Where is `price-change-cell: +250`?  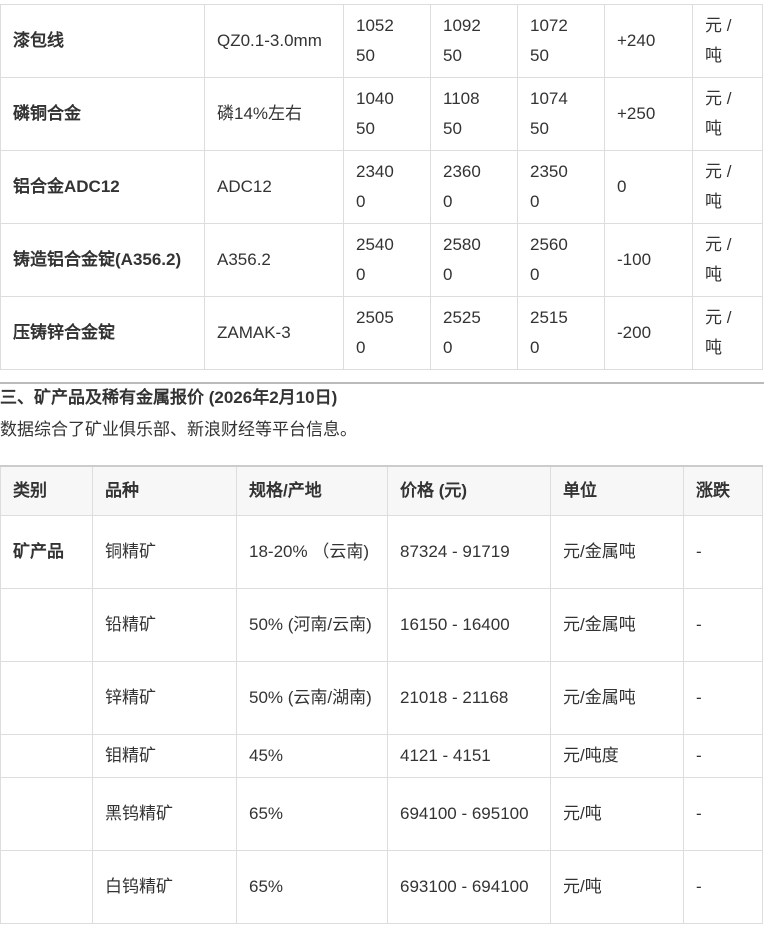
price-change-cell: +250 is located at coordinates (648, 114).